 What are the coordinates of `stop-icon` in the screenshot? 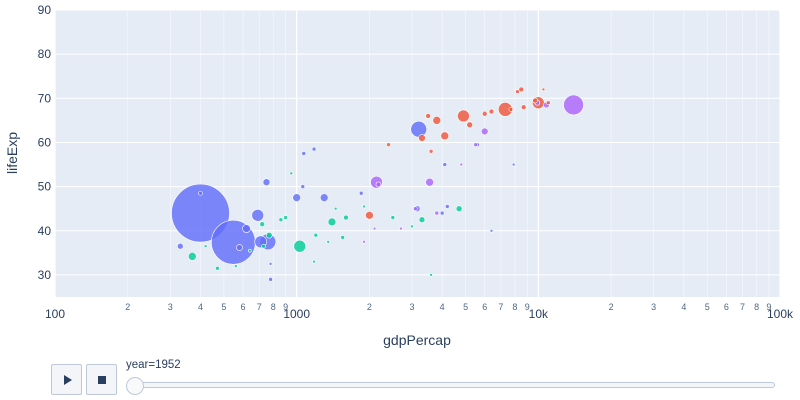 It's located at (101, 379).